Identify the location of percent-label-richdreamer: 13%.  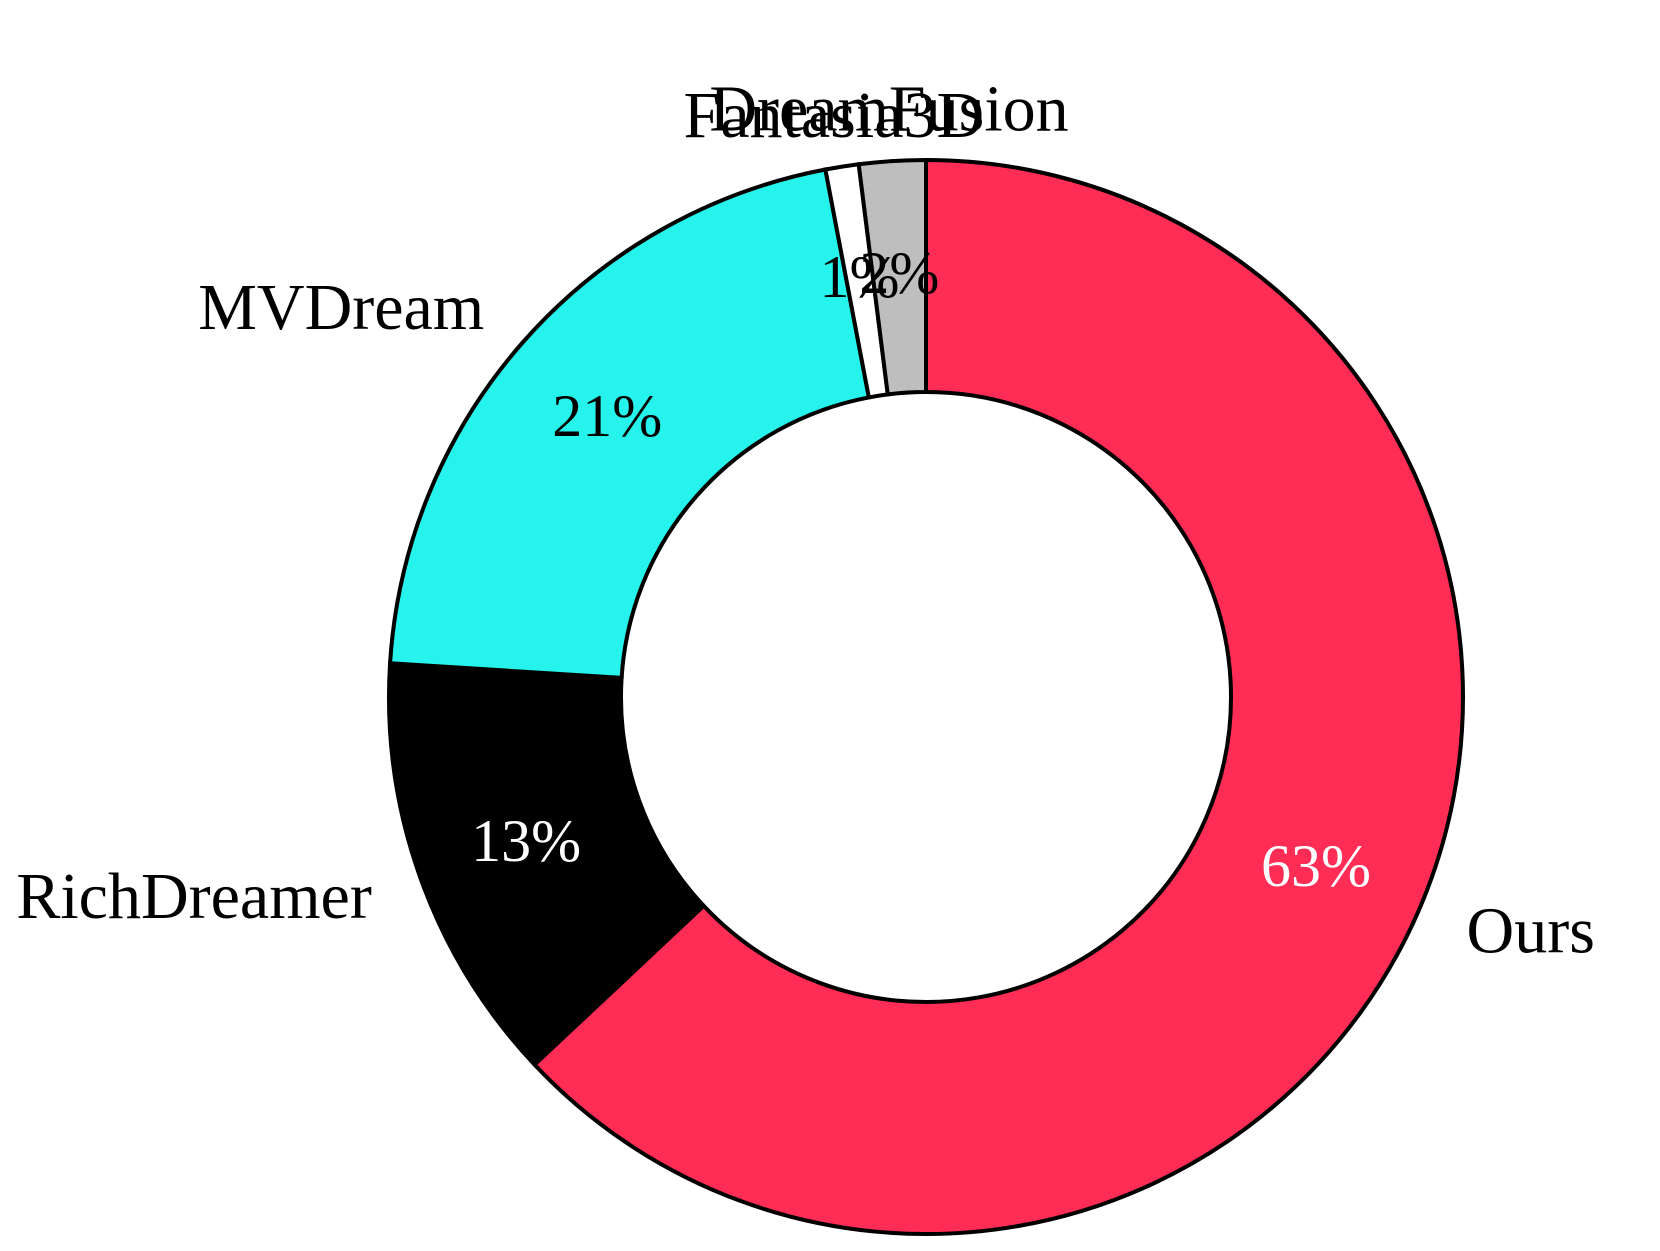
(526, 841).